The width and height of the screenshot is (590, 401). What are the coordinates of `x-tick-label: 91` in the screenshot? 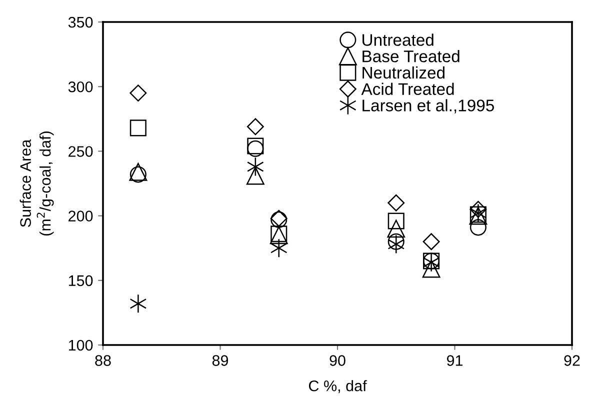 It's located at (454, 360).